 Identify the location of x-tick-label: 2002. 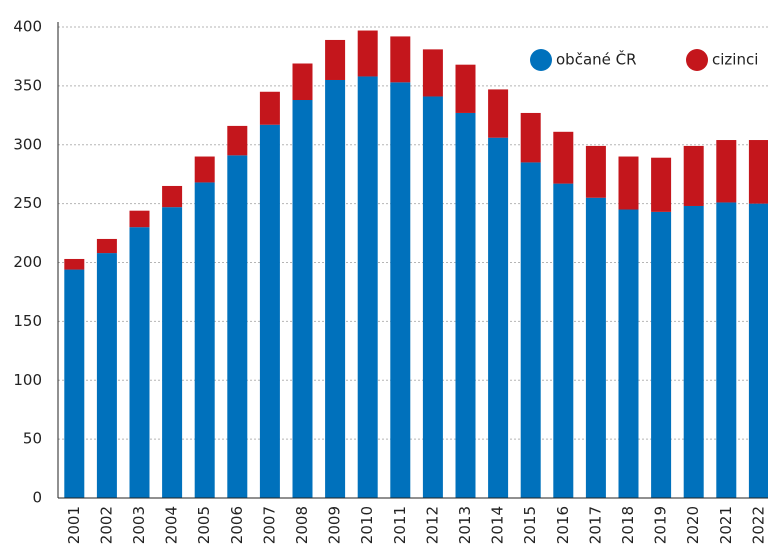
(106, 525).